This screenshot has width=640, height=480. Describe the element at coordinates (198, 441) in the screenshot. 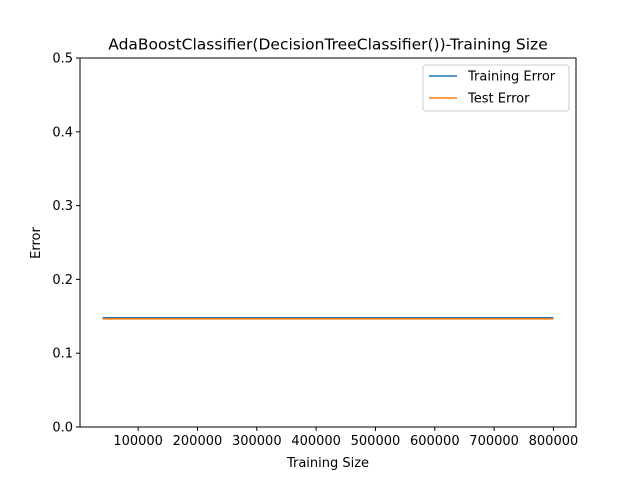

I see `x-tick-label: 200000` at that location.